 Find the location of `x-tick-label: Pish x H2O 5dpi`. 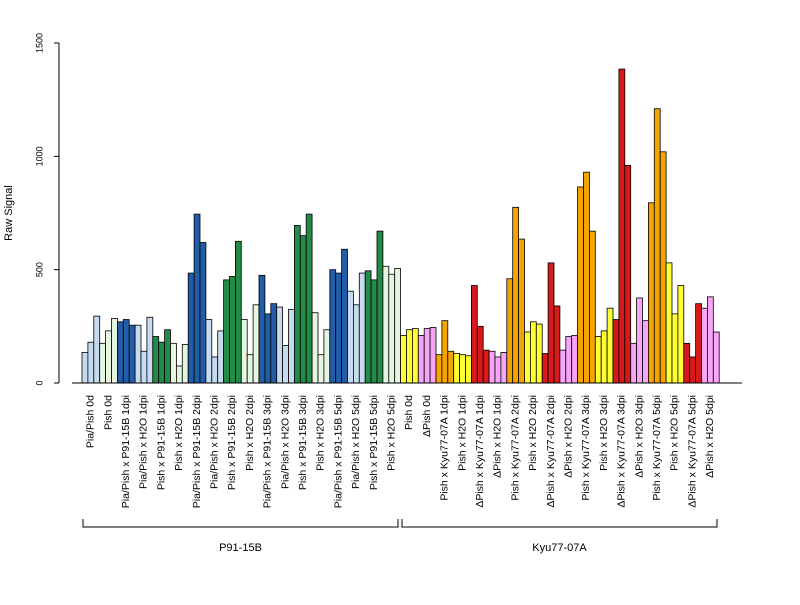

x-tick-label: Pish x H2O 5dpi is located at coordinates (675, 433).